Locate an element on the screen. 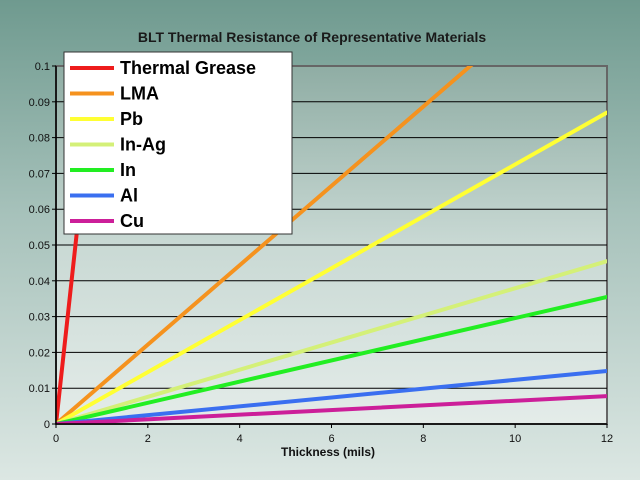 The image size is (640, 480). legend-label: Pb is located at coordinates (131, 119).